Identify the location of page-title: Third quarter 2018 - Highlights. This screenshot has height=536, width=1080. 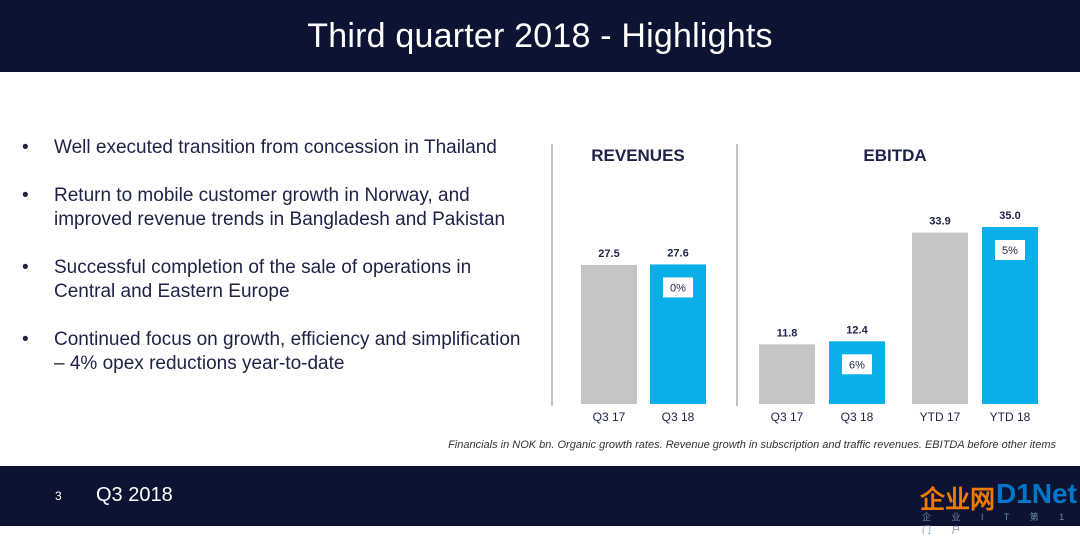
(540, 35).